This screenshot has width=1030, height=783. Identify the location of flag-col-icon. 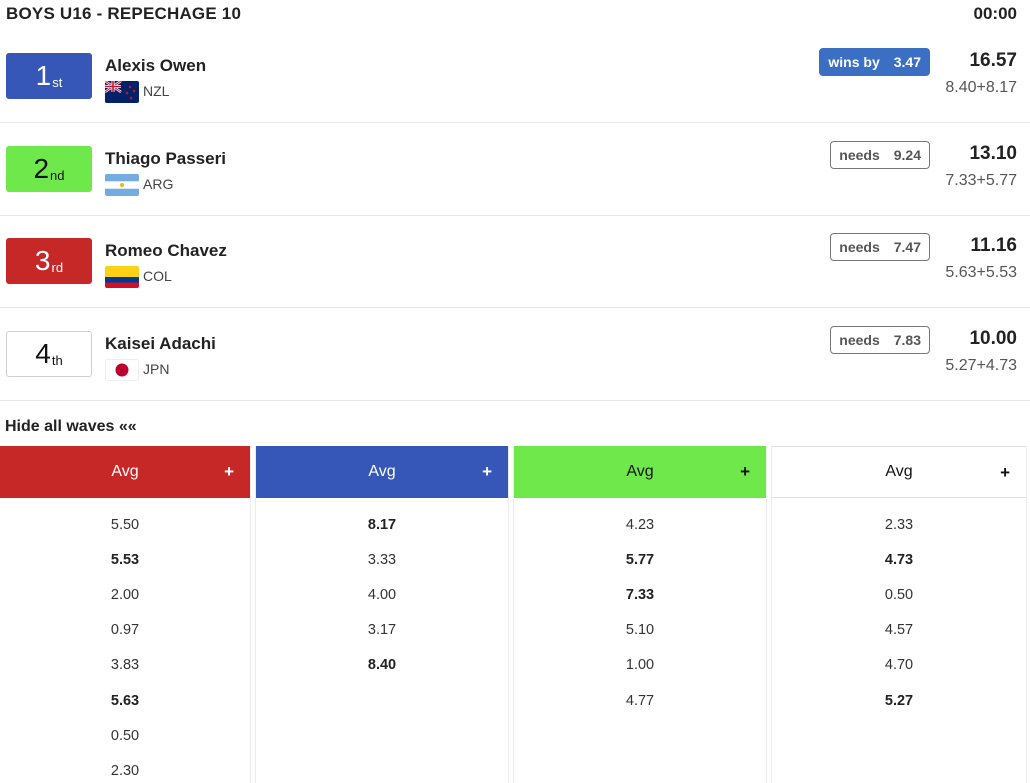
(122, 277).